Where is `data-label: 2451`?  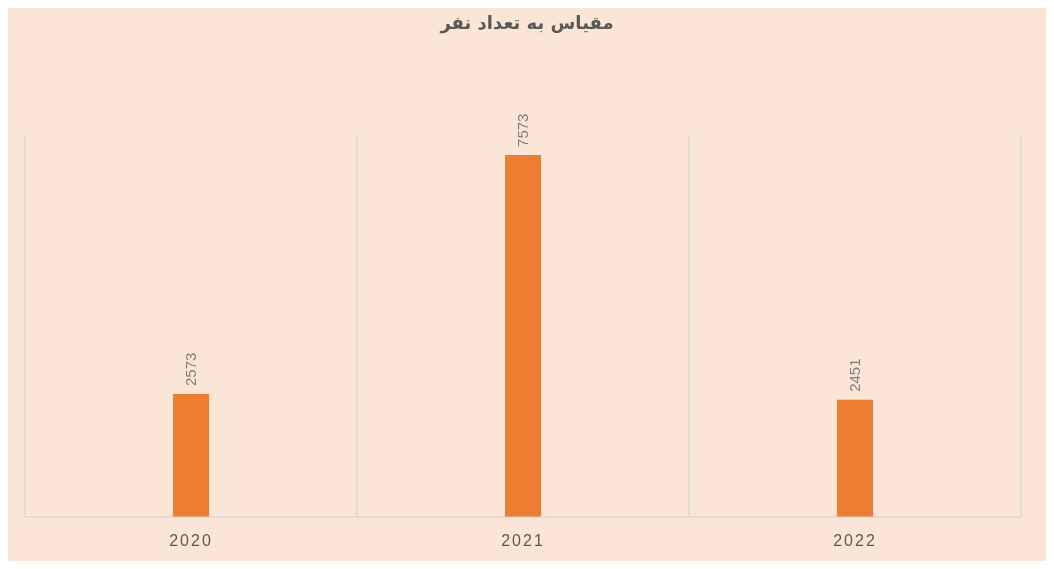 data-label: 2451 is located at coordinates (855, 375).